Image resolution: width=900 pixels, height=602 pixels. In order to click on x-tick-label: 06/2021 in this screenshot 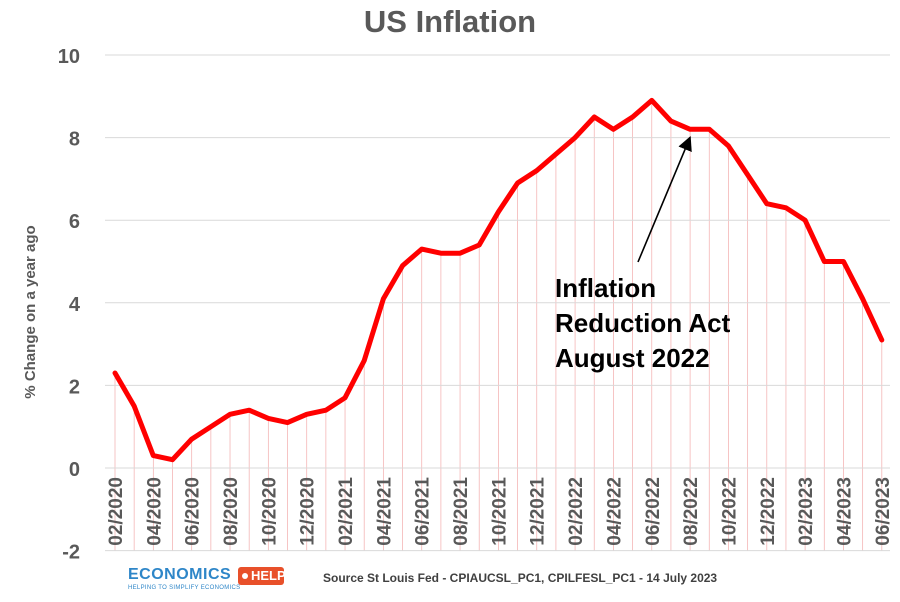, I will do `click(423, 511)`.